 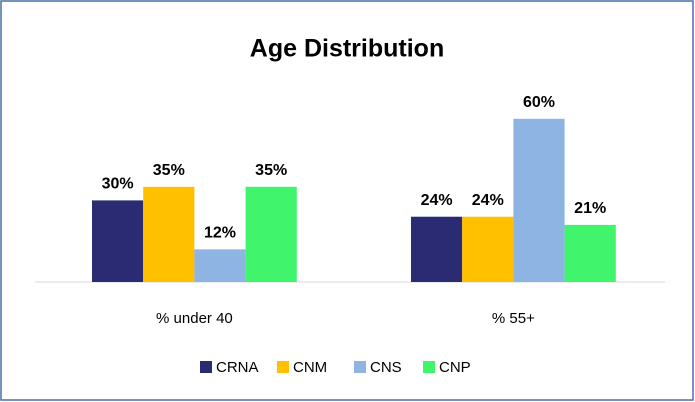 I want to click on chart-title: Age Distribution, so click(x=347, y=49).